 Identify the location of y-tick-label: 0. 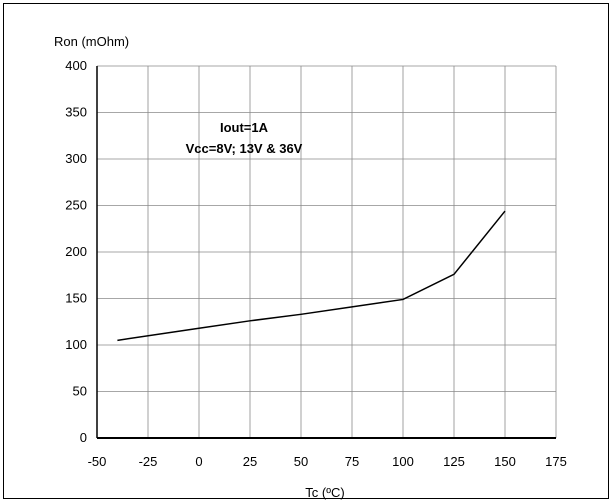
(83, 437).